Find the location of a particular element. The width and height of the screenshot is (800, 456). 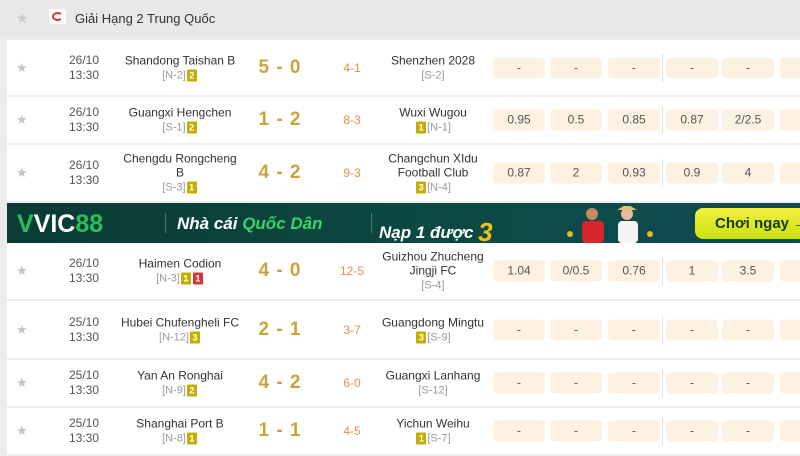

odds-cell: 0.95 is located at coordinates (519, 120).